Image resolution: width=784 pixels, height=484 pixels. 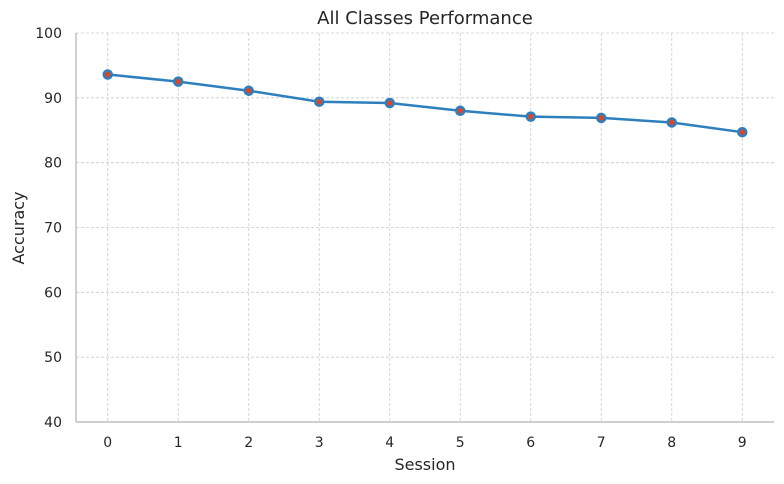 What do you see at coordinates (319, 443) in the screenshot?
I see `x-tick-label: 3` at bounding box center [319, 443].